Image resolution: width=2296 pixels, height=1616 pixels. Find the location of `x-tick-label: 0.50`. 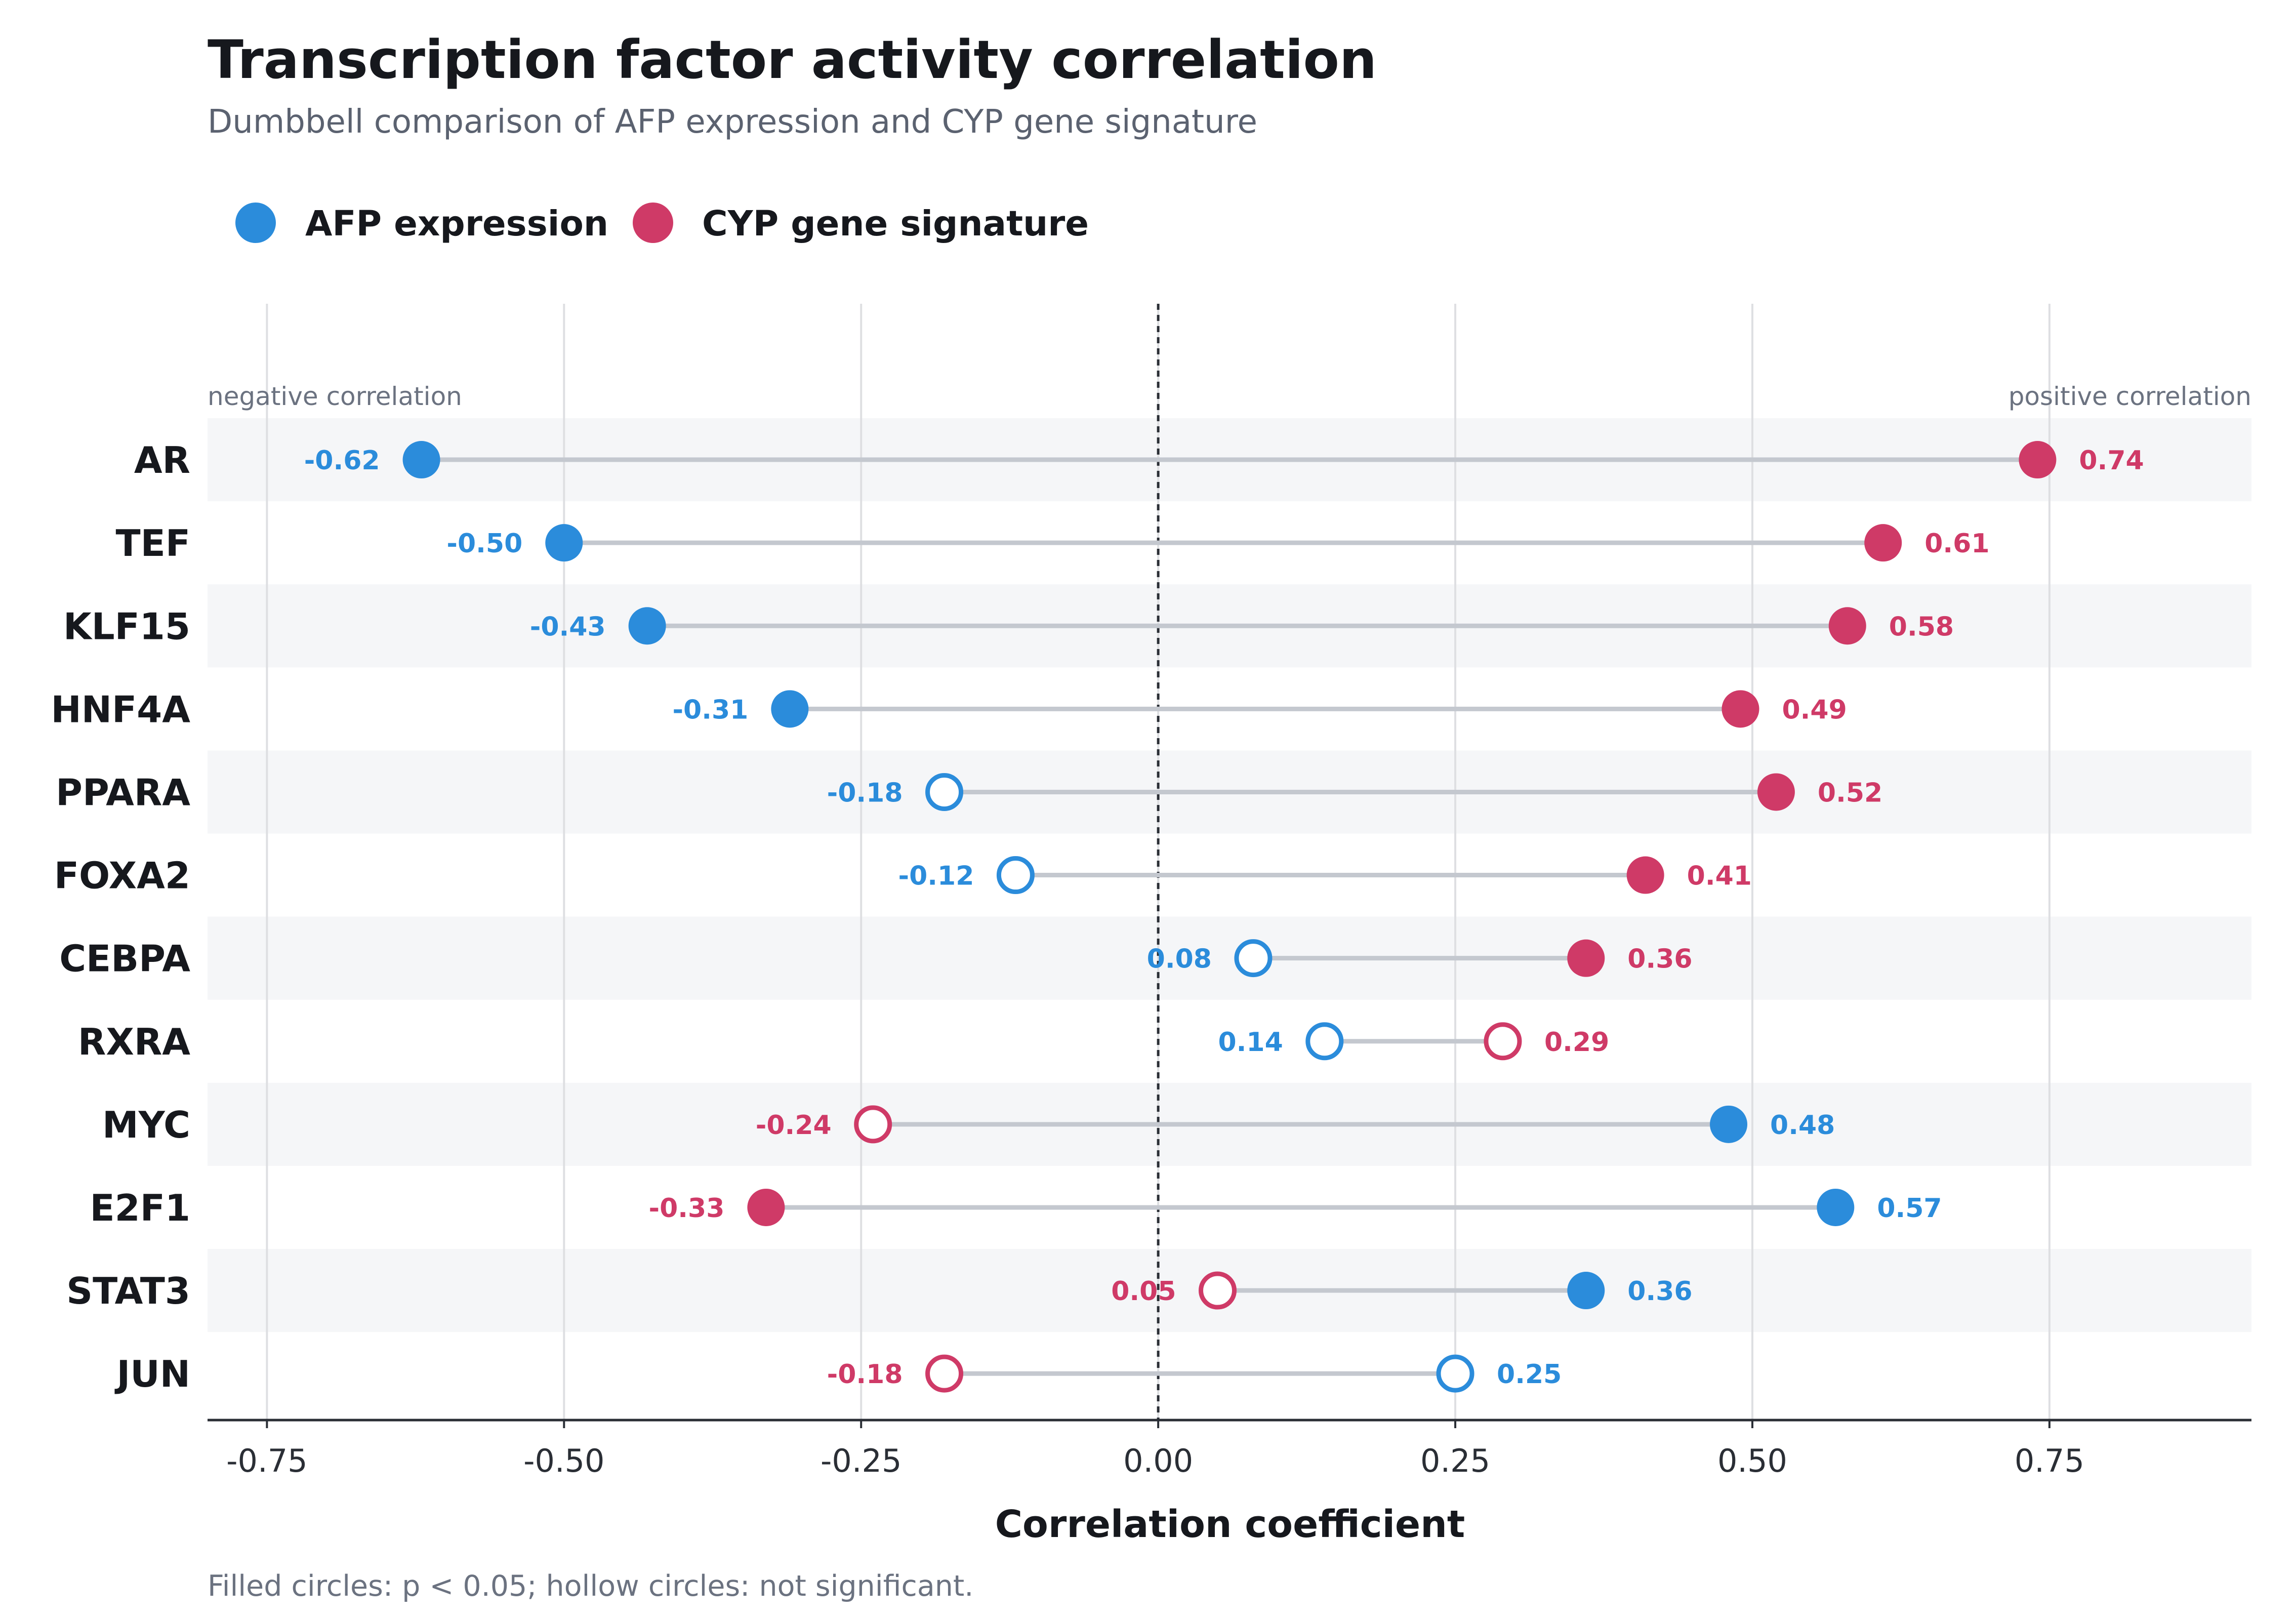

x-tick-label: 0.50 is located at coordinates (1752, 1460).